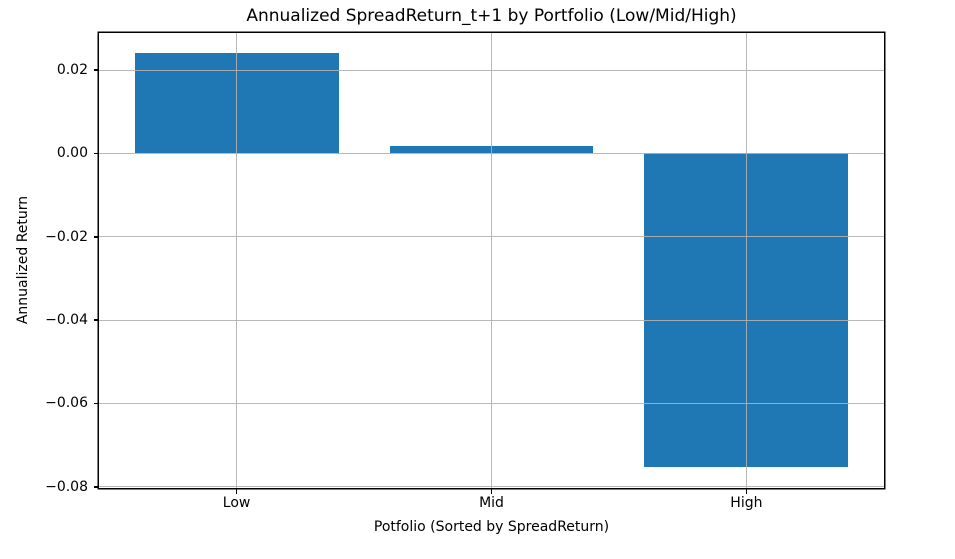 The height and width of the screenshot is (559, 955). I want to click on x-tick-label: Mid, so click(491, 503).